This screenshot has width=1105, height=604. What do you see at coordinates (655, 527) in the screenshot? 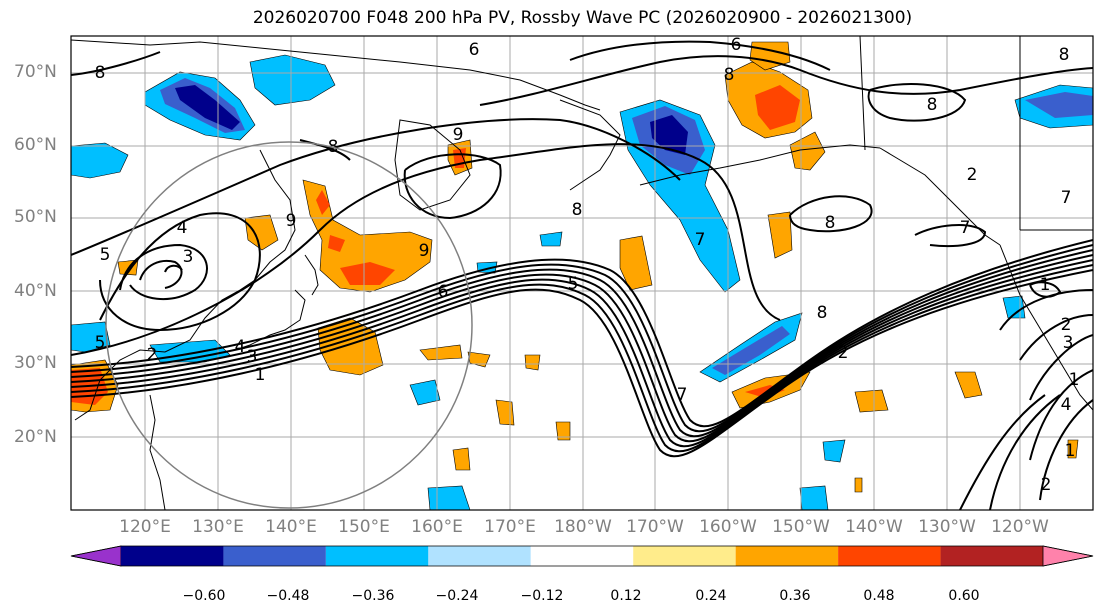
I see `lon-label-170w: 170°W` at bounding box center [655, 527].